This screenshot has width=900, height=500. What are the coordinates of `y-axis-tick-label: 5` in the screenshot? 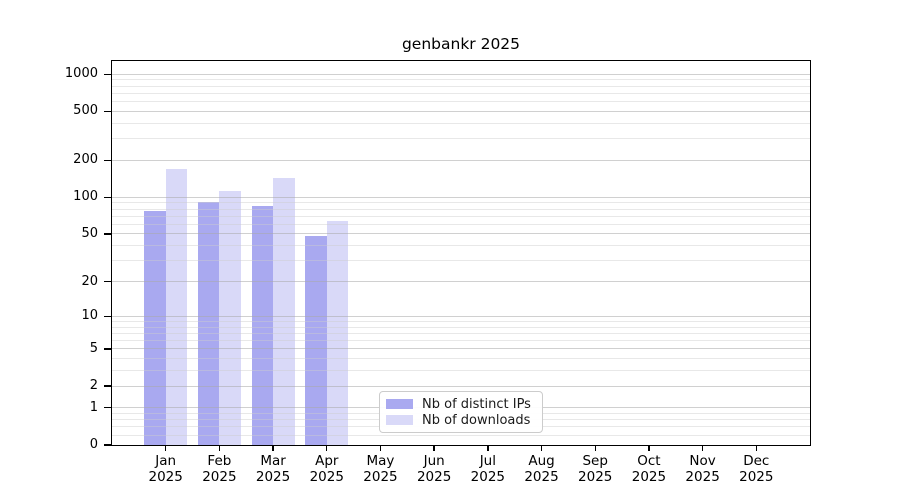 It's located at (93, 348).